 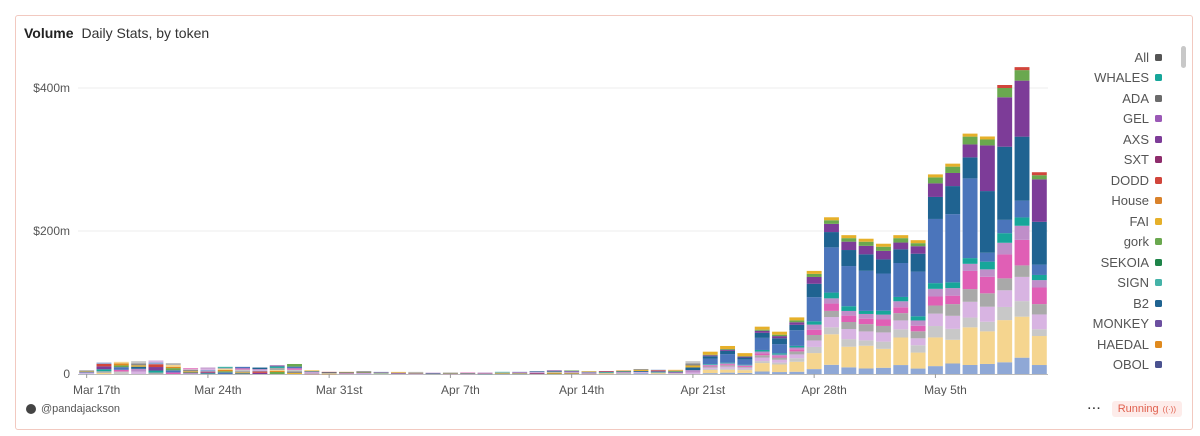 I want to click on legend-item-b2: B2, so click(x=1102, y=303).